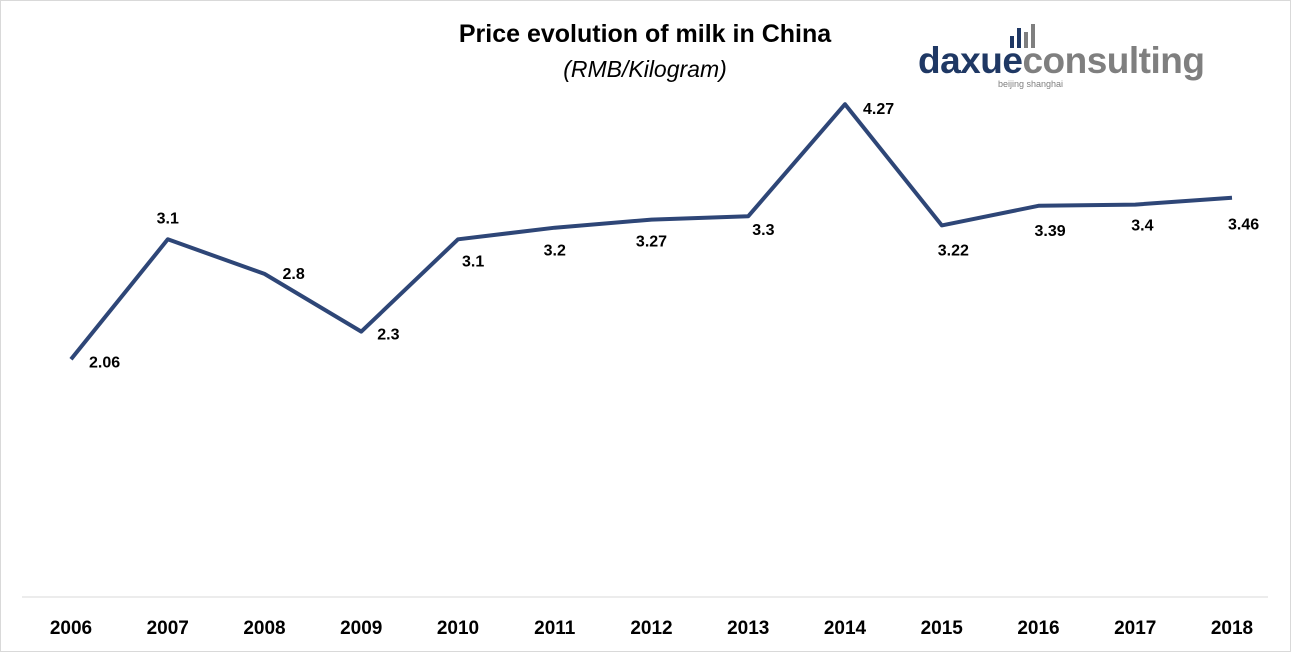  What do you see at coordinates (294, 274) in the screenshot?
I see `data-label: 2.8` at bounding box center [294, 274].